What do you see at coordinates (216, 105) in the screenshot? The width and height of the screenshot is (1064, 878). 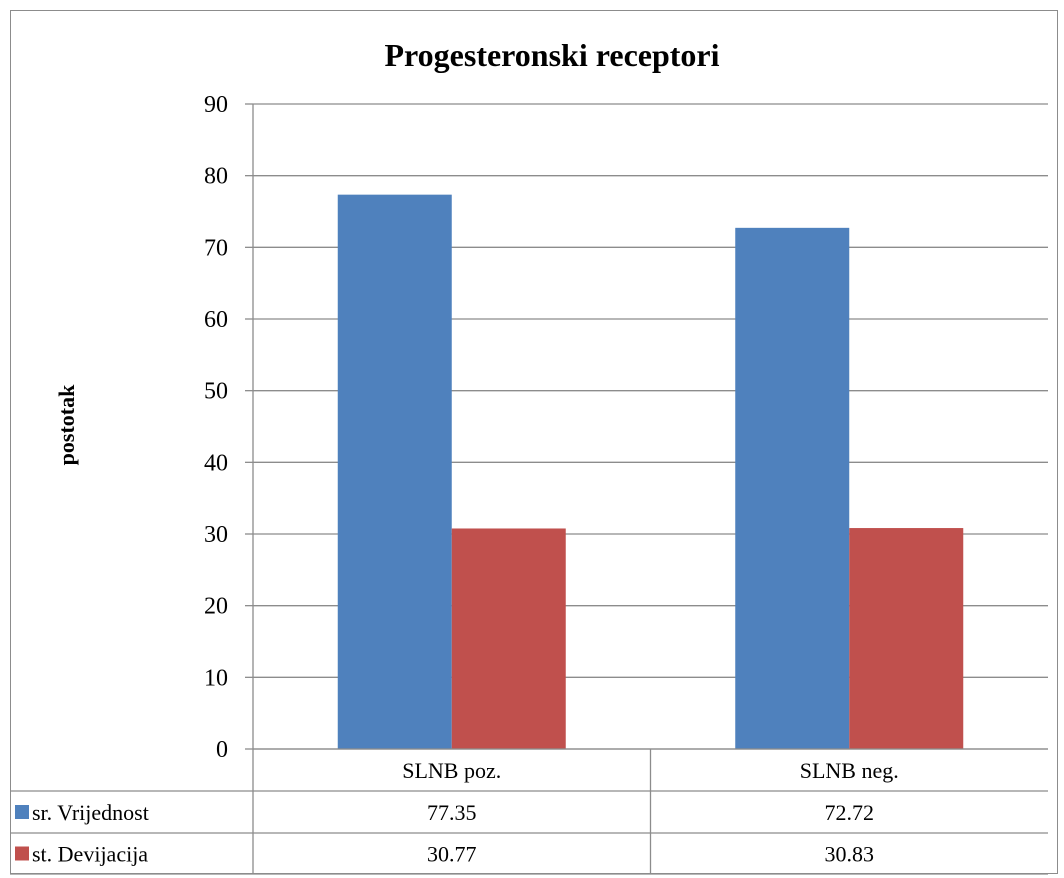 I see `y-tick-label: 90` at bounding box center [216, 105].